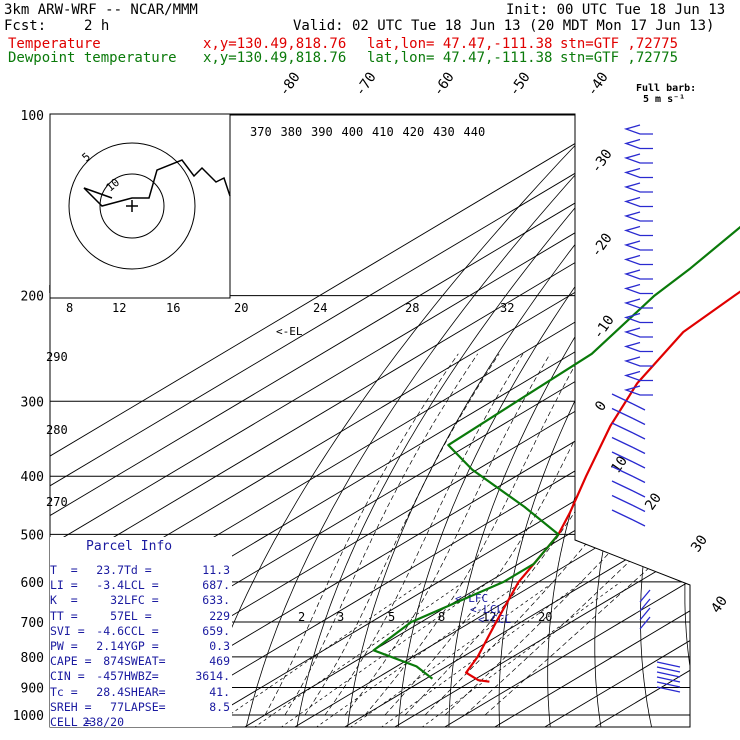 The width and height of the screenshot is (740, 740). I want to click on isotherm-label: -80, so click(290, 84).